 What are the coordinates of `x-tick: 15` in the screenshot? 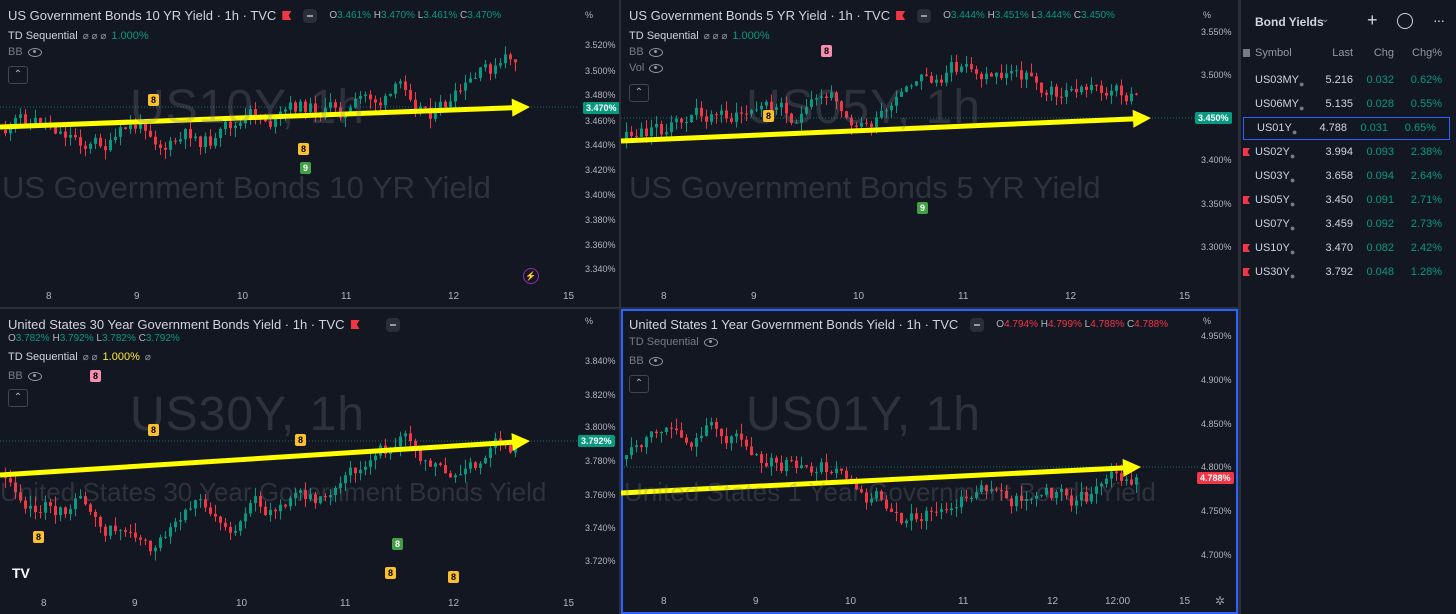 It's located at (1185, 601).